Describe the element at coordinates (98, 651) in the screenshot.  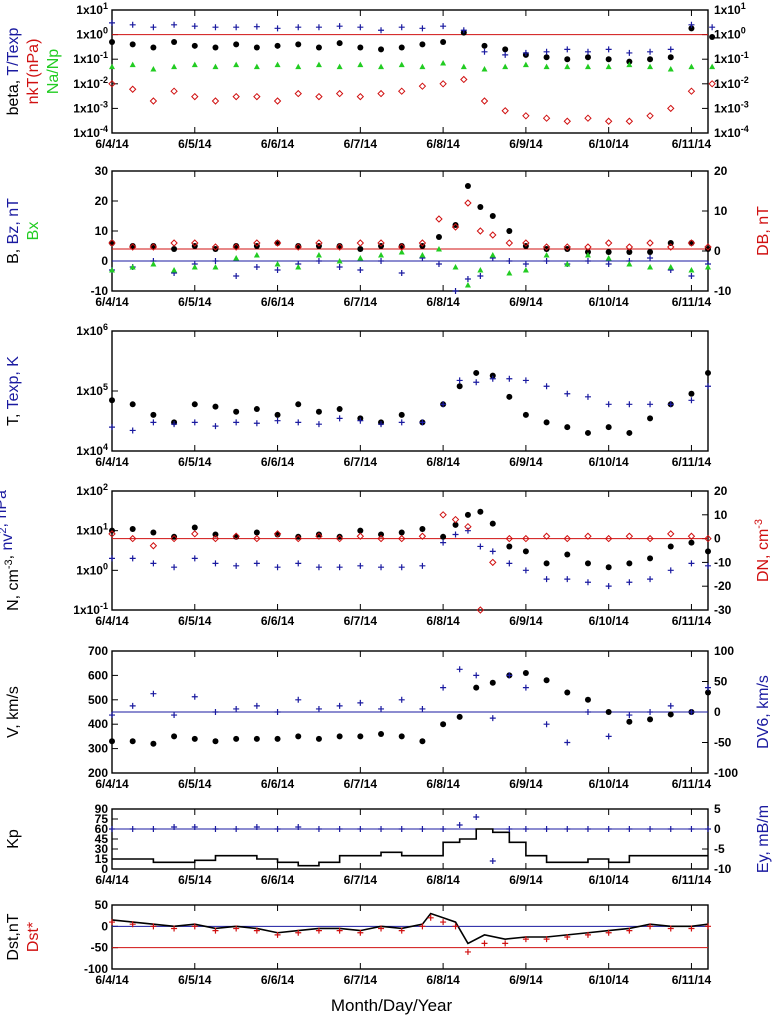
I see `y-tick-label-left: 700` at that location.